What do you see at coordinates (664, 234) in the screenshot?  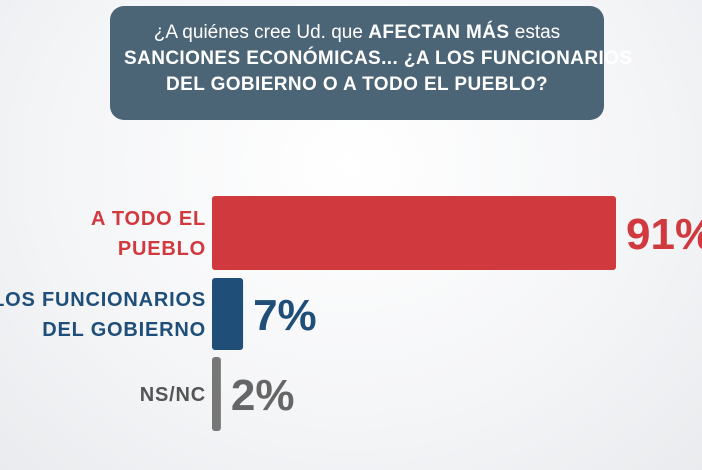 I see `value-label-0: 91%` at bounding box center [664, 234].